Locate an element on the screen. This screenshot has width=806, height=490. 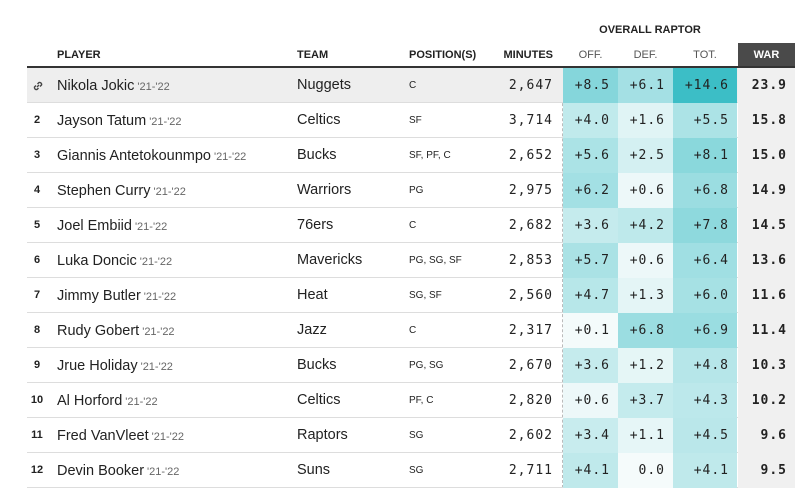
player-cell: Jrue Holiday '21-'22 is located at coordinates (115, 365).